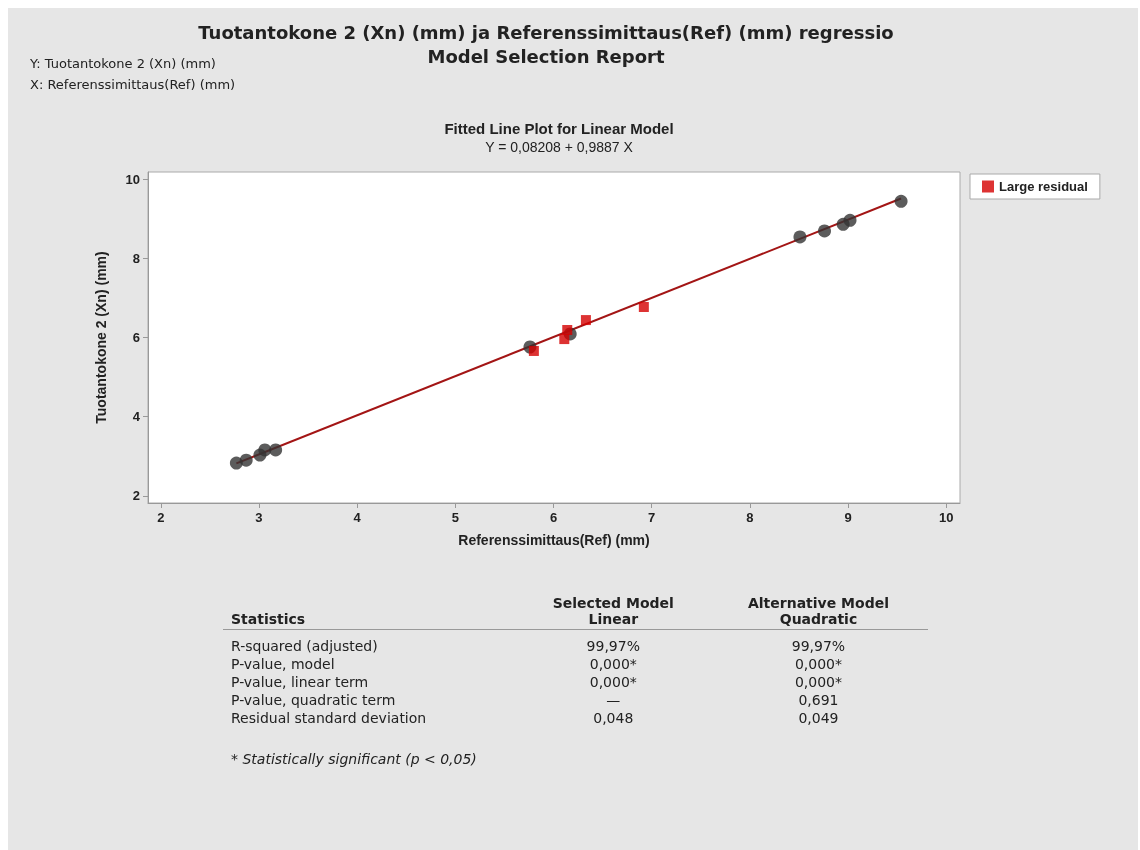  Describe the element at coordinates (304, 646) in the screenshot. I see `category-label: R-squared (adjusted)` at that location.